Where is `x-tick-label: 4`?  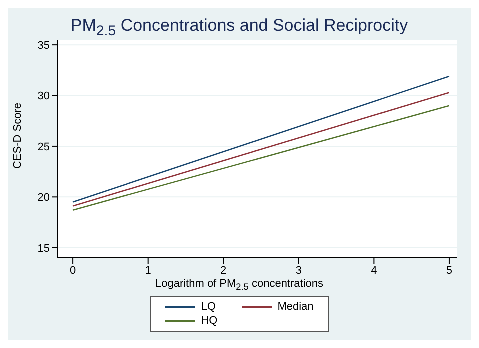 x-tick-label: 4 is located at coordinates (374, 270).